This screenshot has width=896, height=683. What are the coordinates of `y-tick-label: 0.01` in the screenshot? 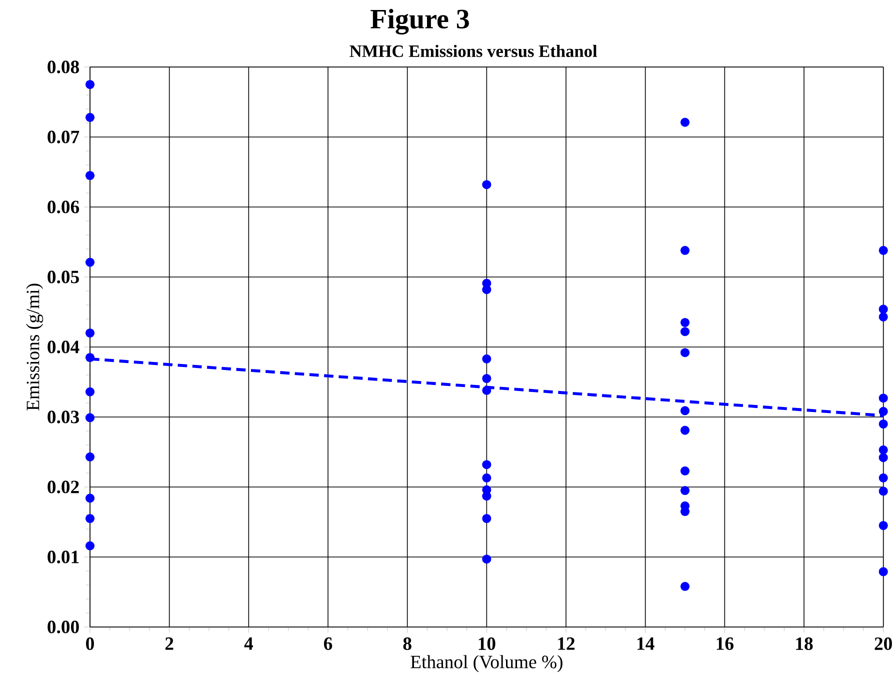 It's located at (63, 557).